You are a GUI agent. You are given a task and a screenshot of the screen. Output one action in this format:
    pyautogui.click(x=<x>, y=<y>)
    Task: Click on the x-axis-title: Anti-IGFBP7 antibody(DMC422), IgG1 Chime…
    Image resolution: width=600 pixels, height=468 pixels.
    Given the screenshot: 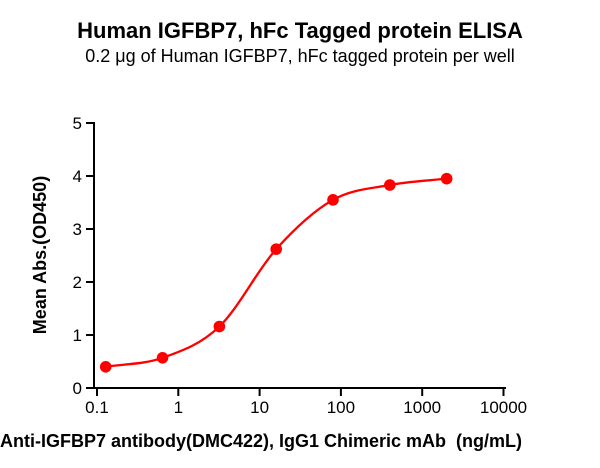 What is the action you would take?
    pyautogui.click(x=261, y=441)
    